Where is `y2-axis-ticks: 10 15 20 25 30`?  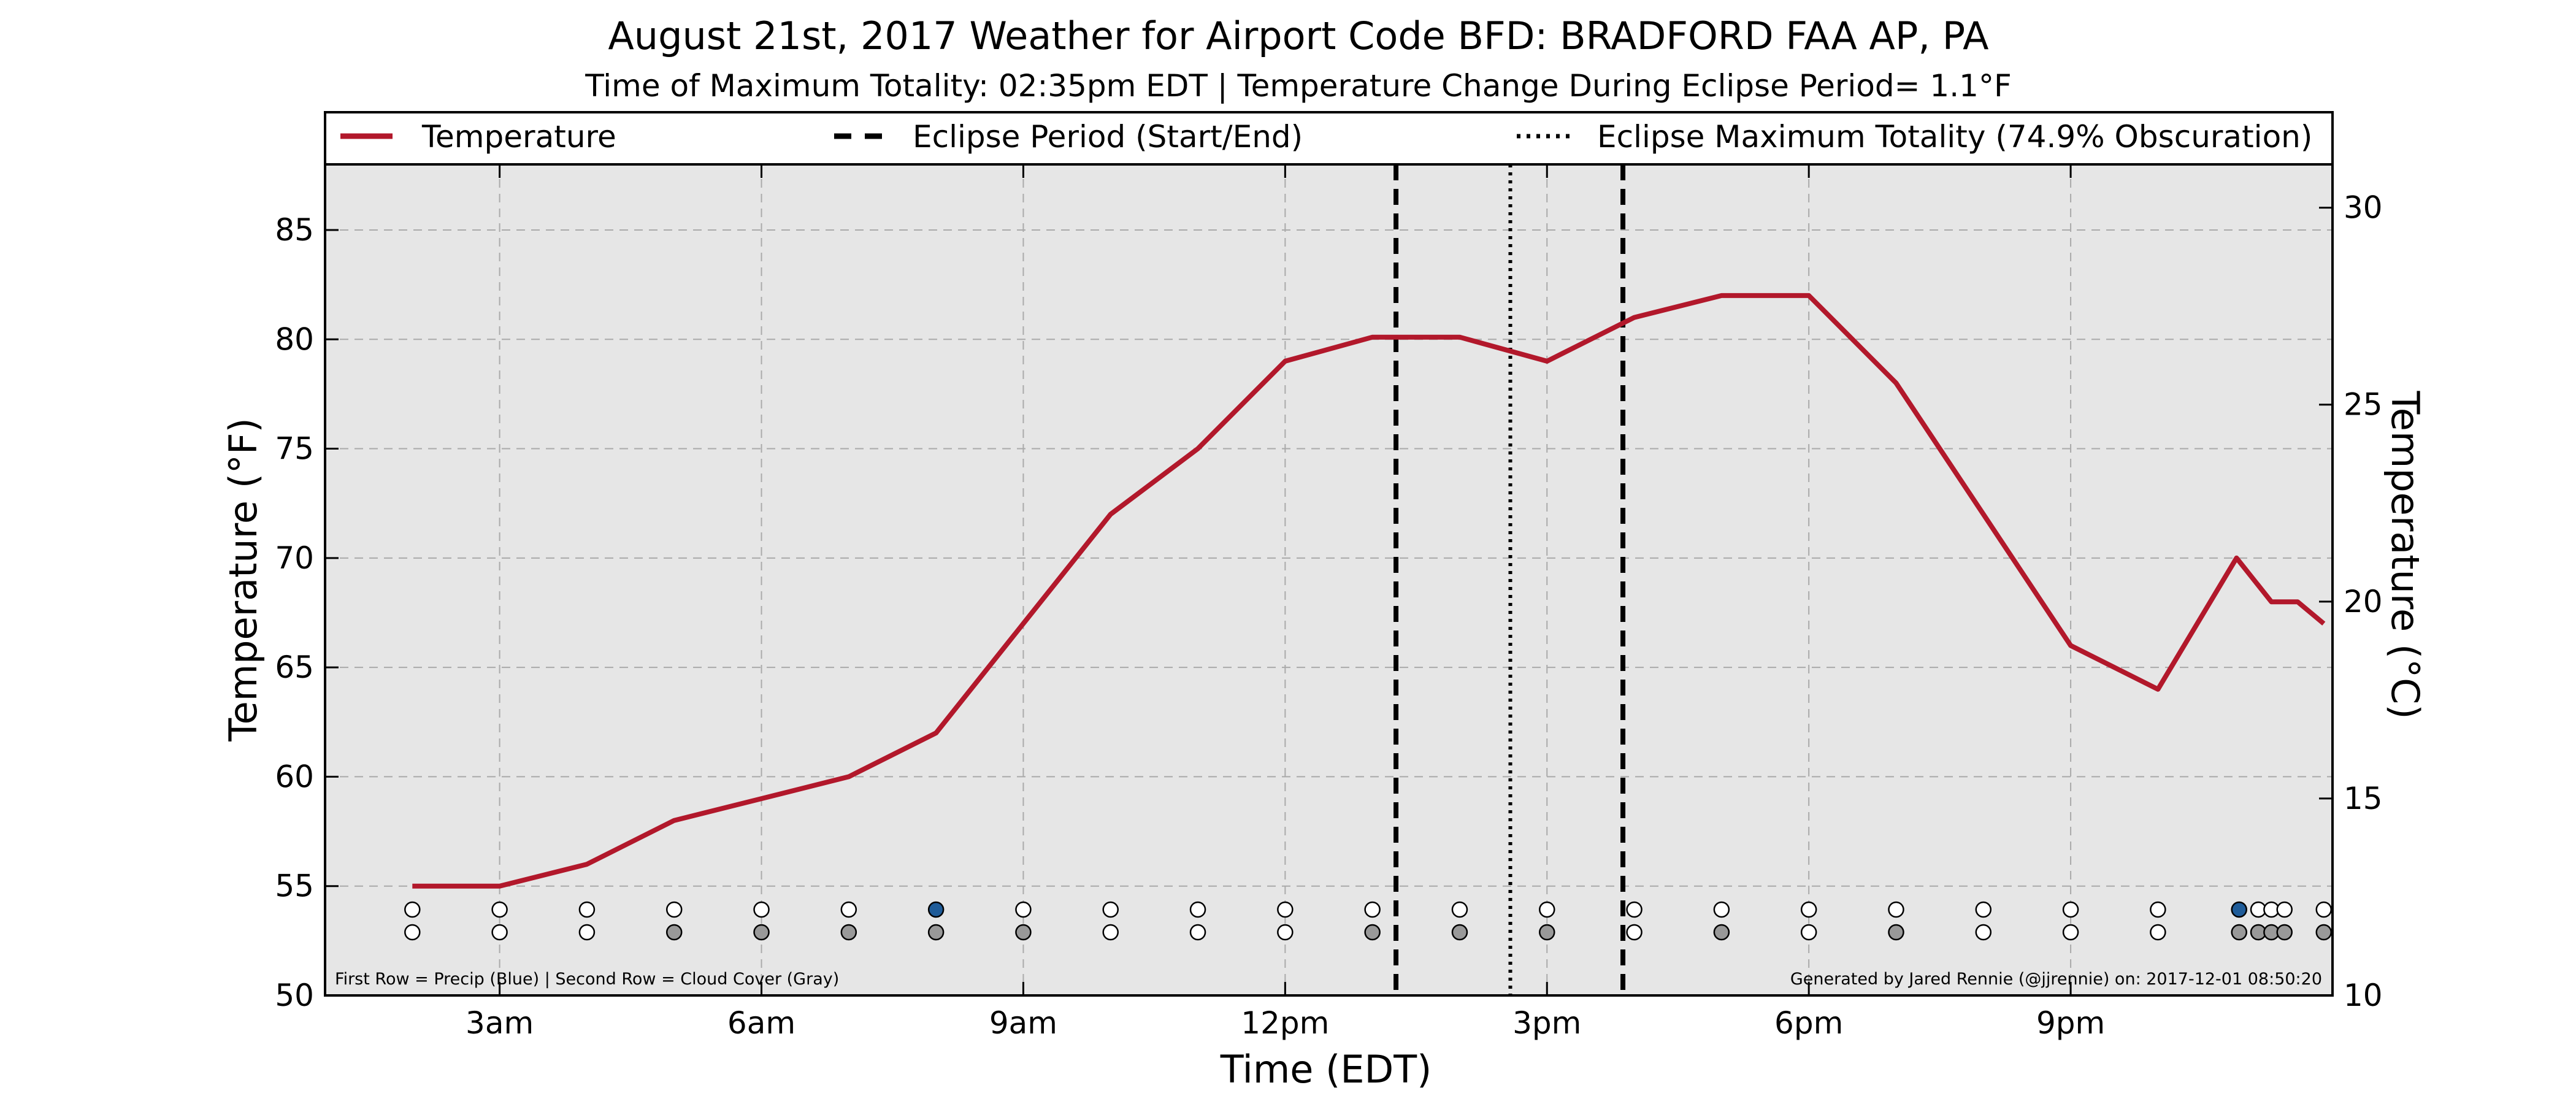 y2-axis-ticks: 10 15 20 25 30 is located at coordinates (2351, 601).